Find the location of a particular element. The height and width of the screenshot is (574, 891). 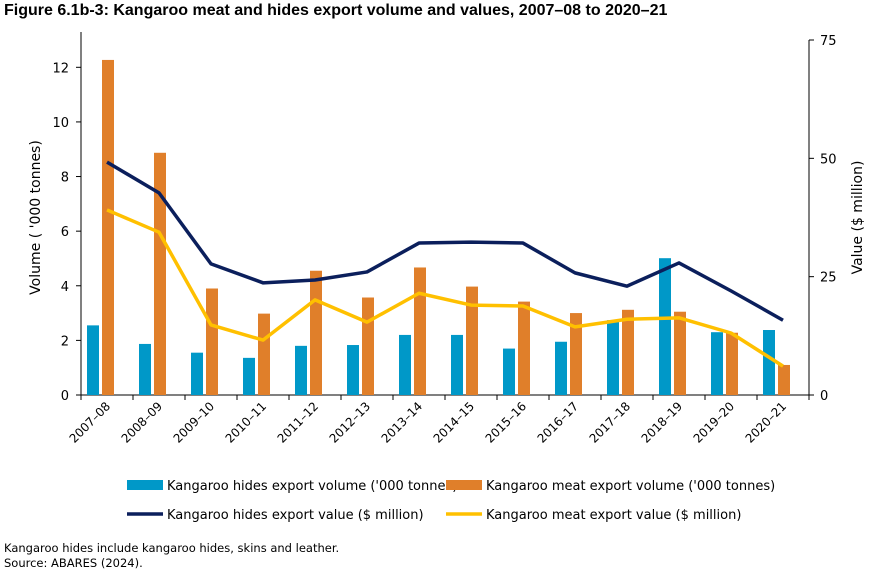

y-tick-label: 2 is located at coordinates (65, 341).